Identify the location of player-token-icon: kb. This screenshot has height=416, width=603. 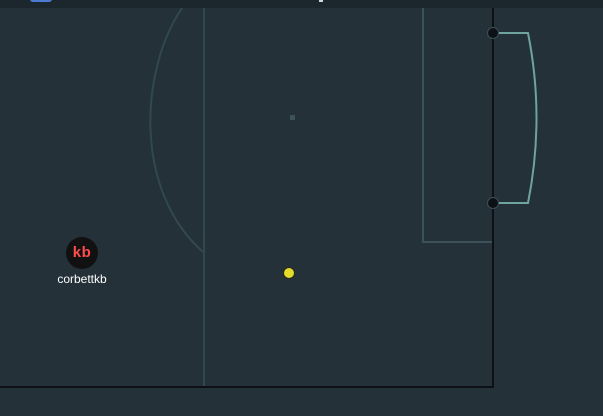
(82, 253).